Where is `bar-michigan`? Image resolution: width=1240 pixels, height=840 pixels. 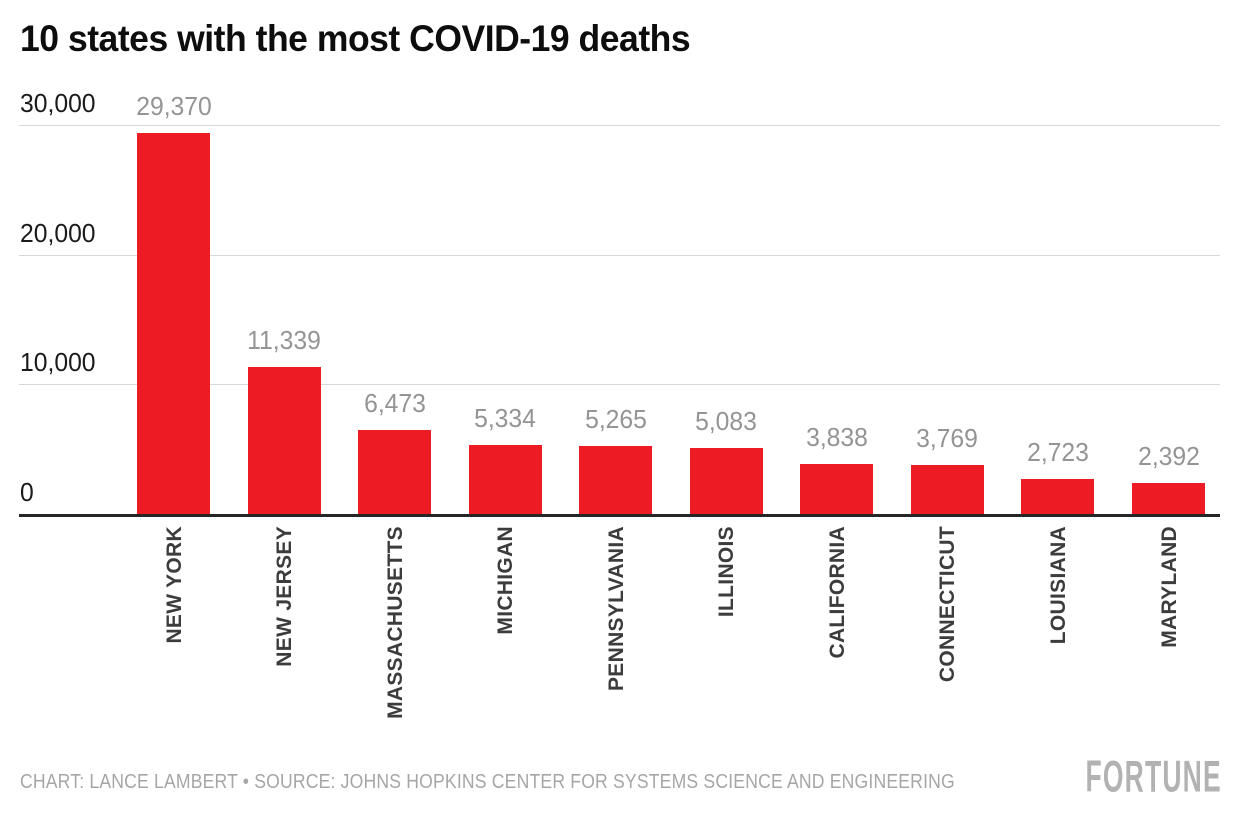
bar-michigan is located at coordinates (505, 479).